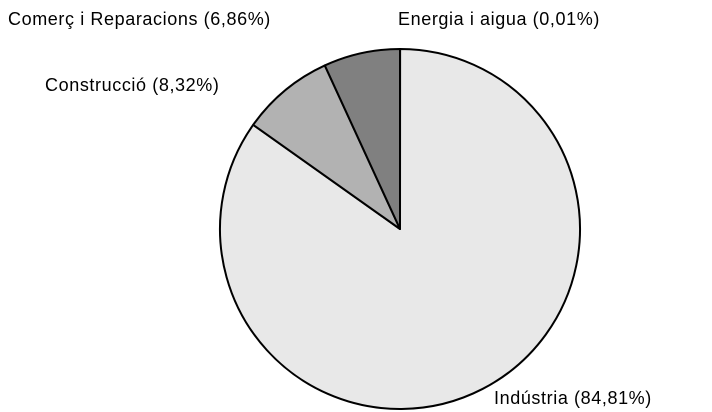 The height and width of the screenshot is (412, 712). I want to click on slice-label: Comerç i Reparacions (6,86%), so click(139, 19).